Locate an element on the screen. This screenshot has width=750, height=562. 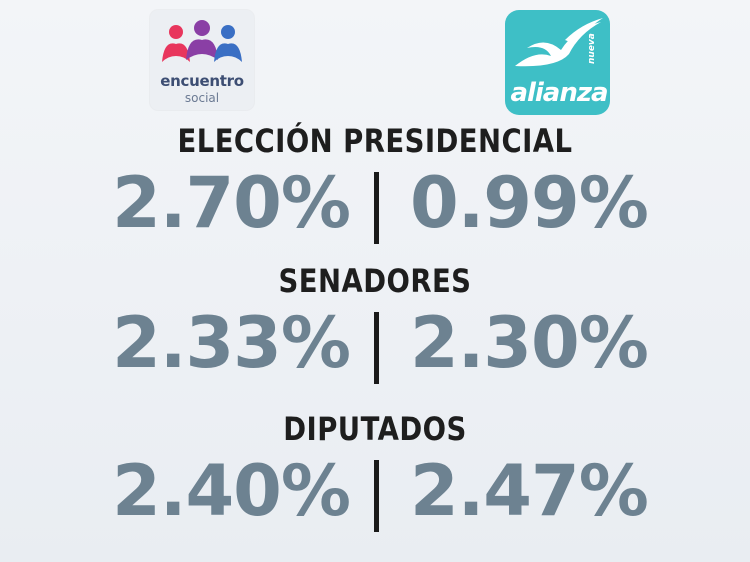
encuentro-logo-word: encuentro is located at coordinates (202, 81).